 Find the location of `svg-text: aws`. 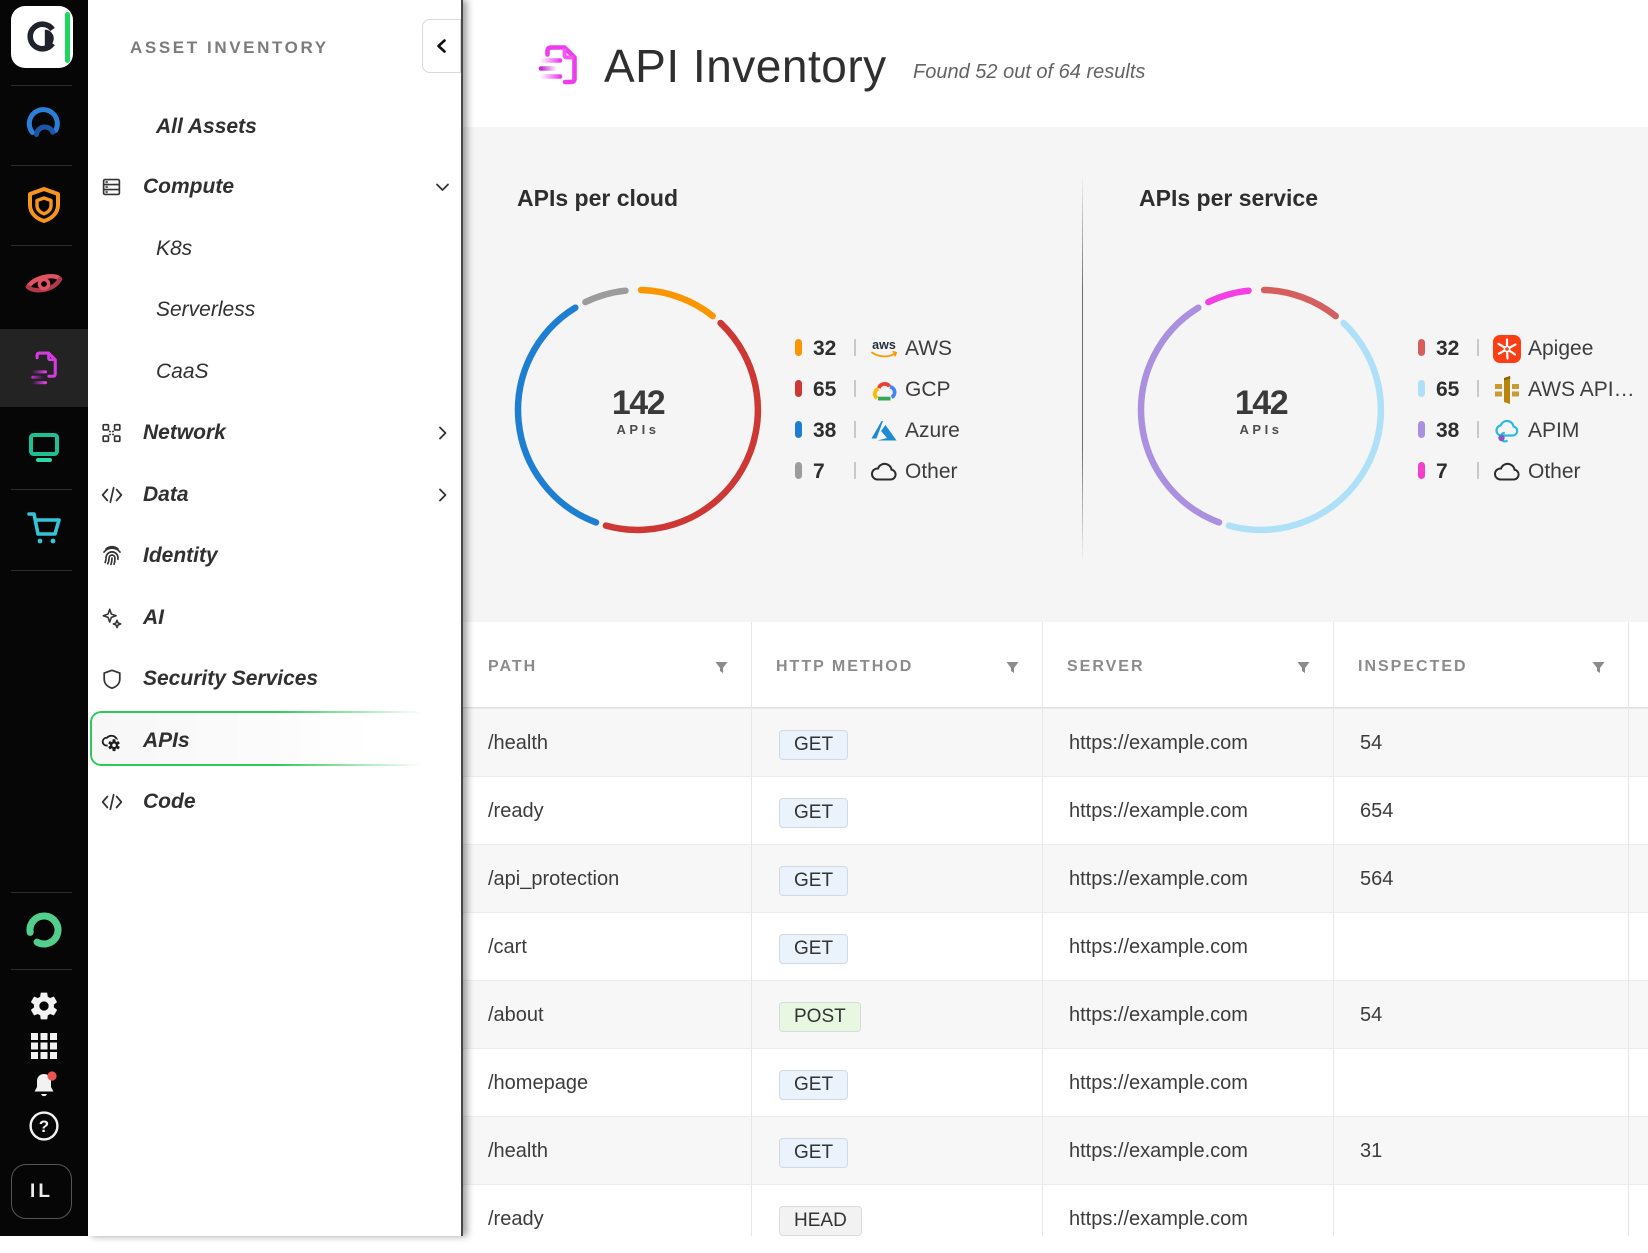

svg-text: aws is located at coordinates (884, 345).